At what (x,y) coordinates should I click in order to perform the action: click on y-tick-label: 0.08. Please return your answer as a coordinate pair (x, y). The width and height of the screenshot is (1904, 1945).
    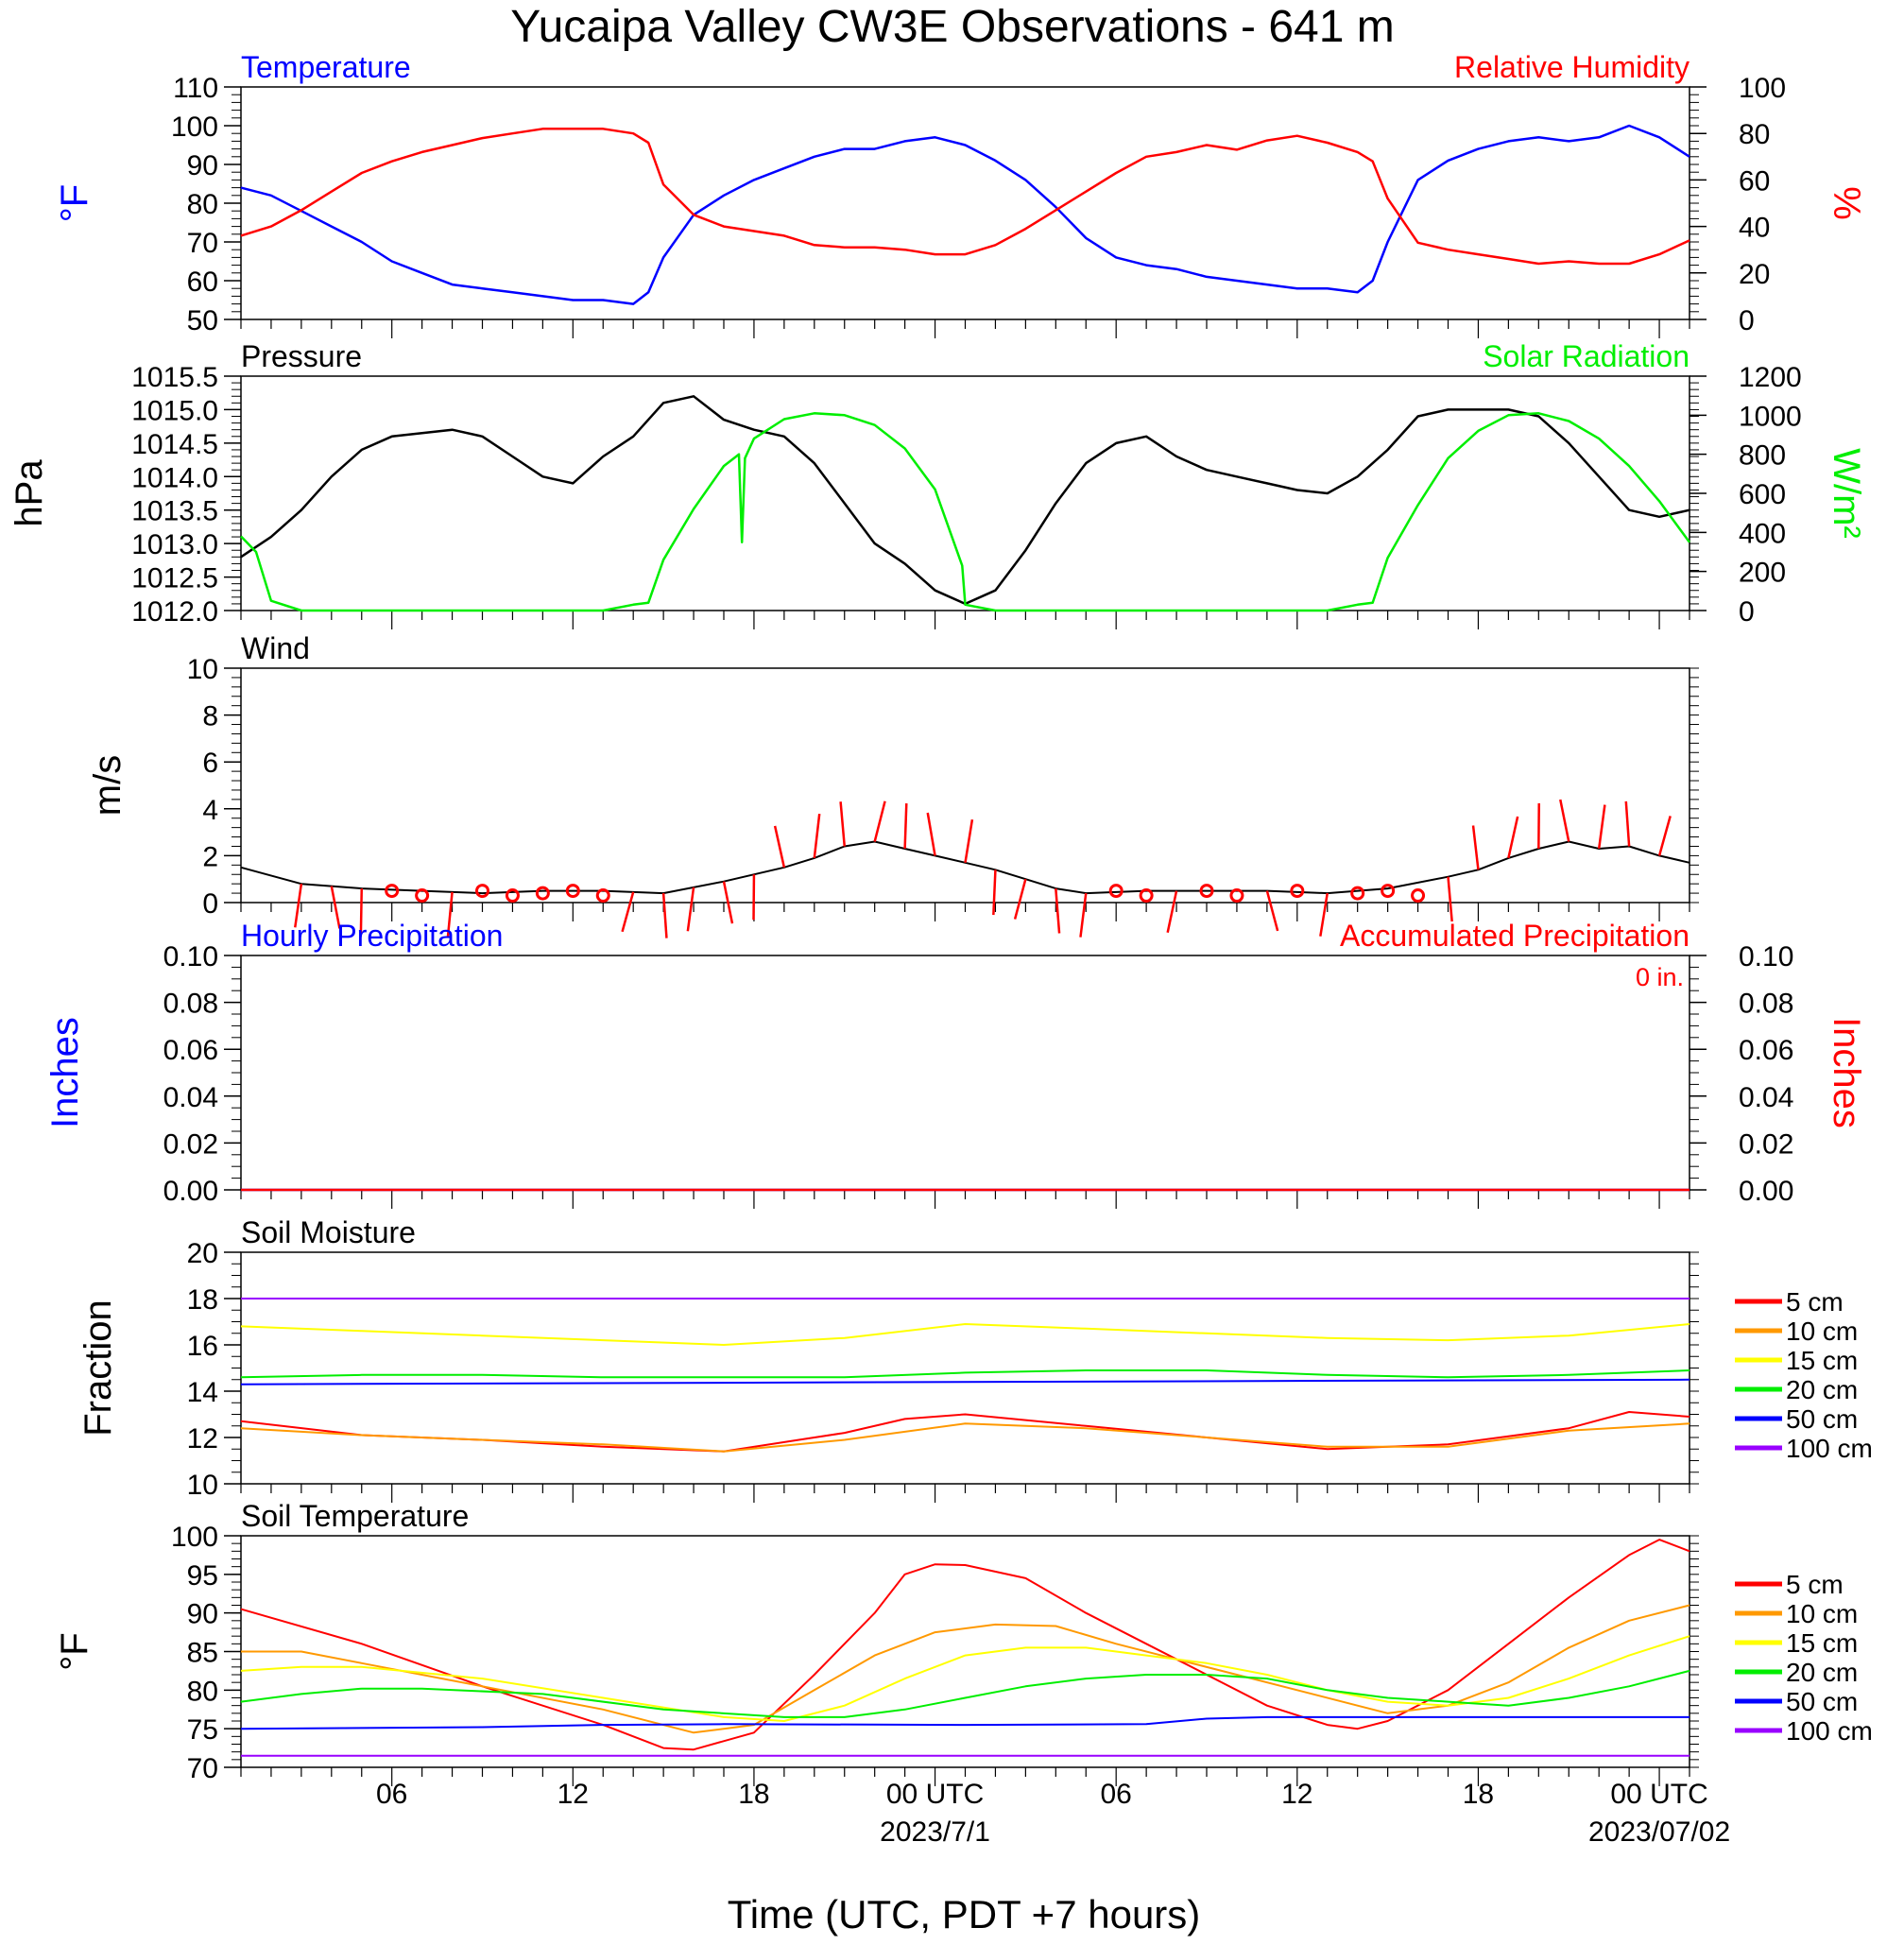
    Looking at the image, I should click on (190, 1004).